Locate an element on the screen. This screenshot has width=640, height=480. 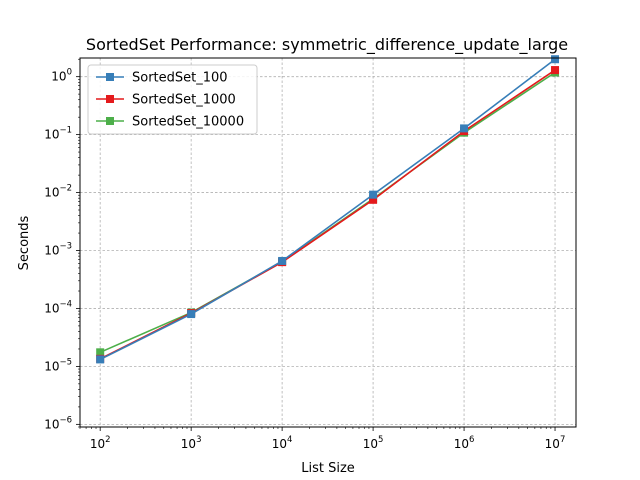
x-tick-label: 10² is located at coordinates (100, 443).